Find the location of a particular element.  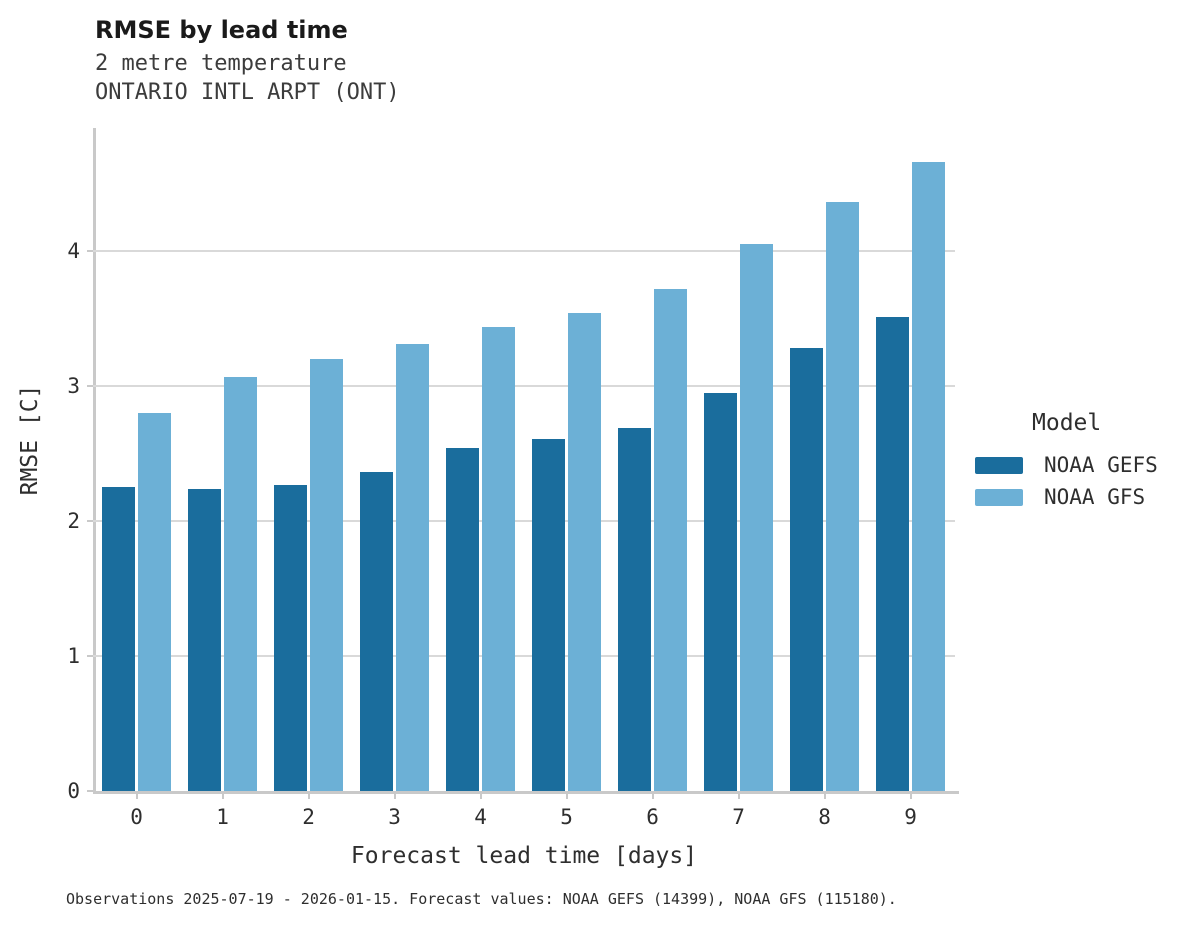

y-axis-spine is located at coordinates (94, 461).